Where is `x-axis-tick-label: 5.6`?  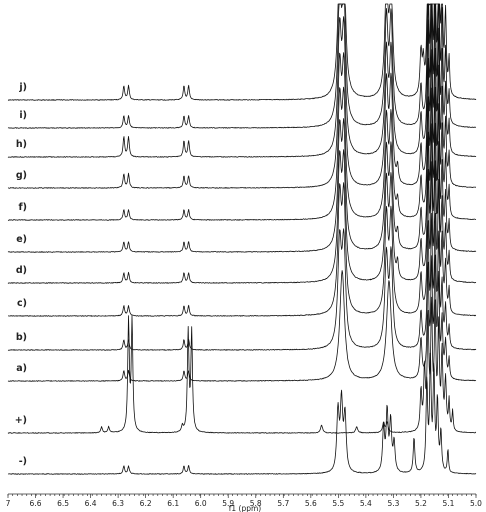
x-axis-tick-label: 5.6 is located at coordinates (311, 503).